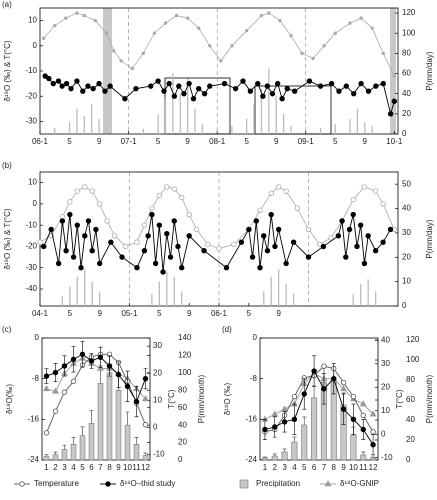  Describe the element at coordinates (136, 467) in the screenshot. I see `x-tick-label: 11` at that location.